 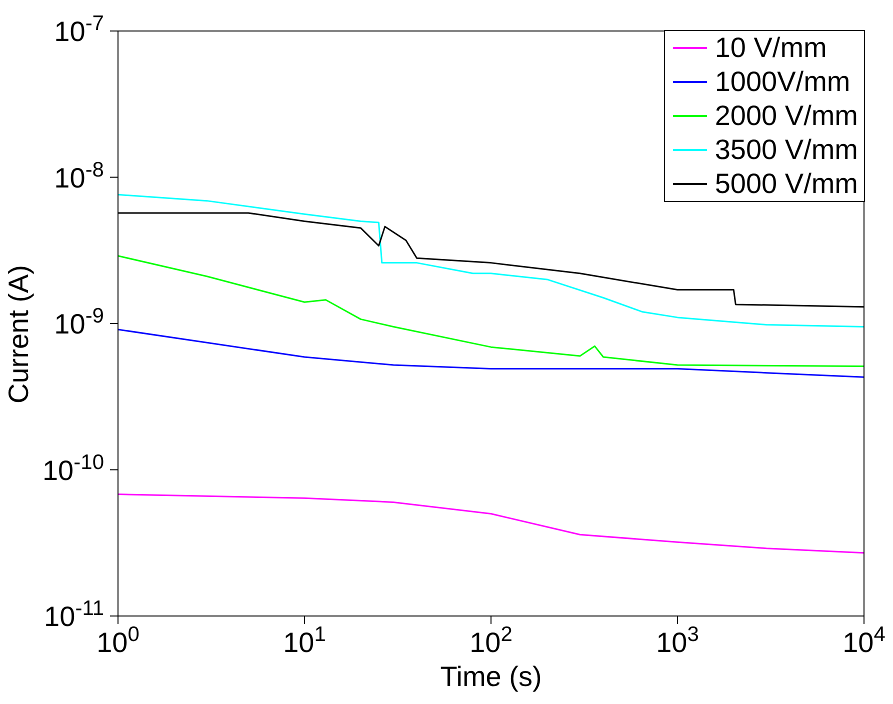 What do you see at coordinates (864, 640) in the screenshot?
I see `x-tick-label: 10$^{4}$` at bounding box center [864, 640].